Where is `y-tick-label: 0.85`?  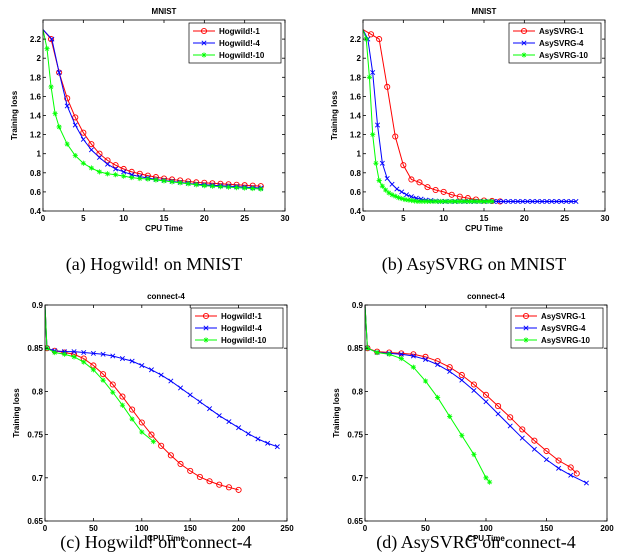 y-tick-label: 0.85 is located at coordinates (355, 348).